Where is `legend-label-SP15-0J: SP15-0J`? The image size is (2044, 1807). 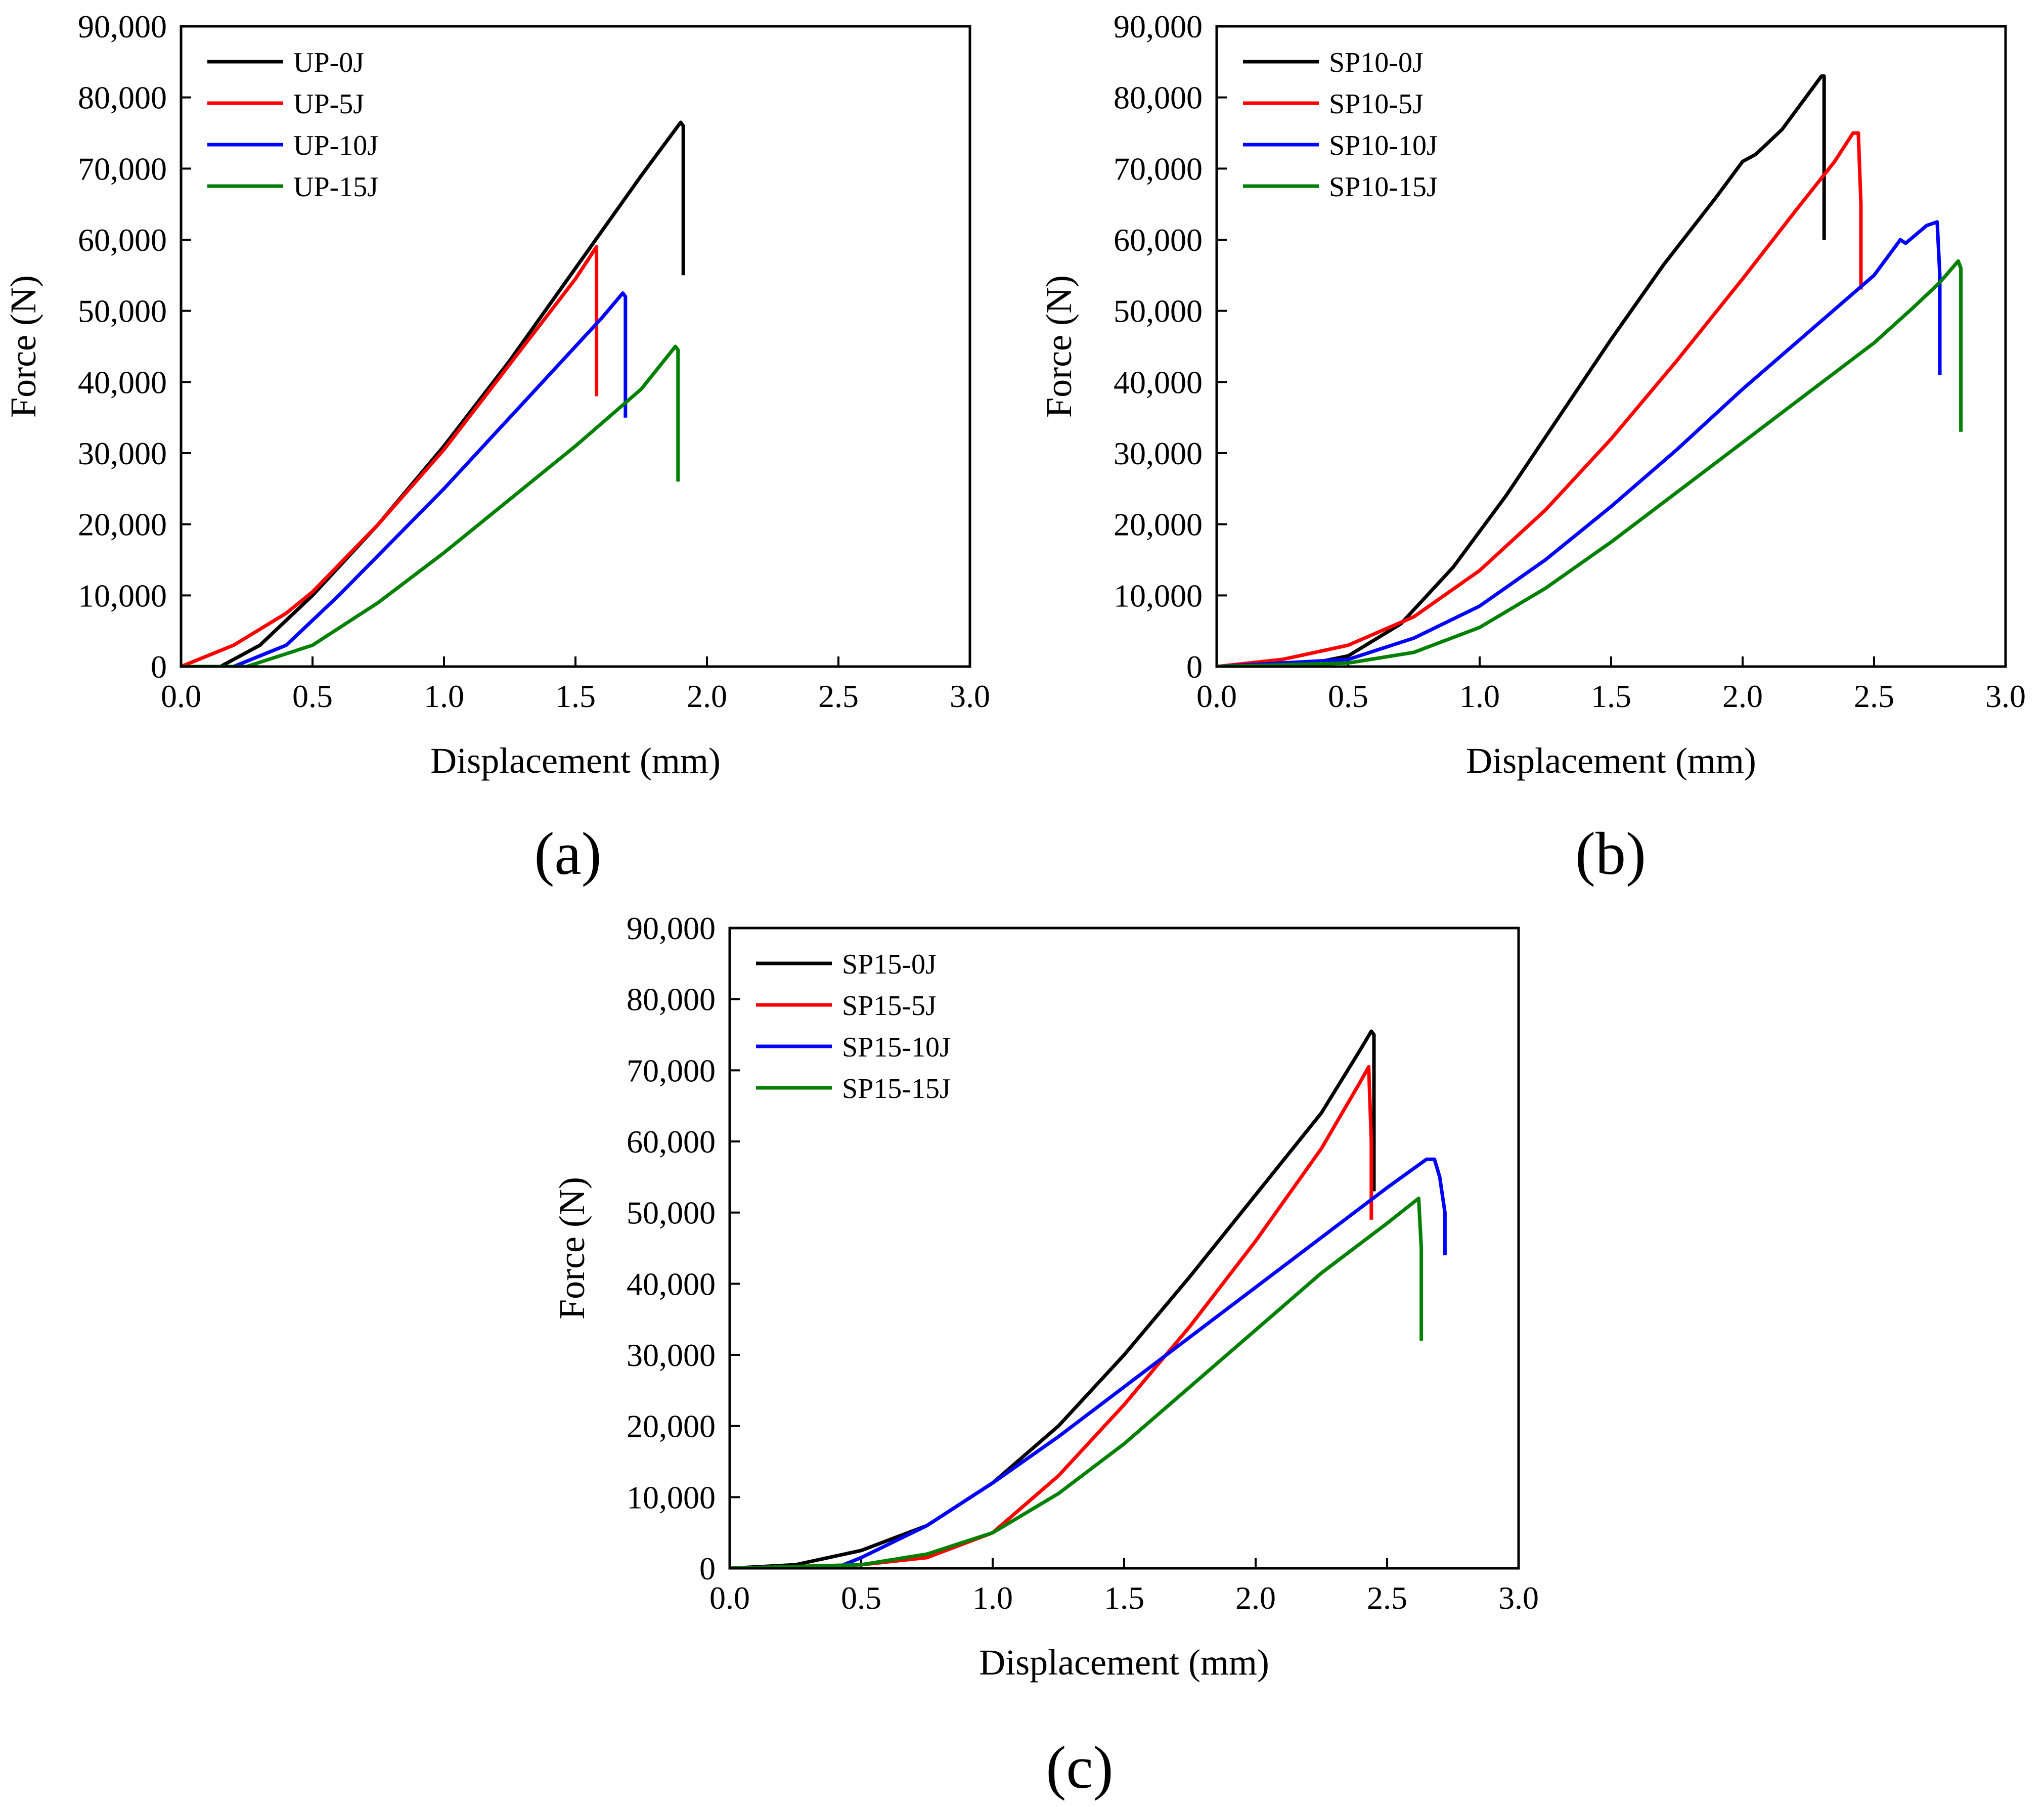 legend-label-SP15-0J: SP15-0J is located at coordinates (889, 965).